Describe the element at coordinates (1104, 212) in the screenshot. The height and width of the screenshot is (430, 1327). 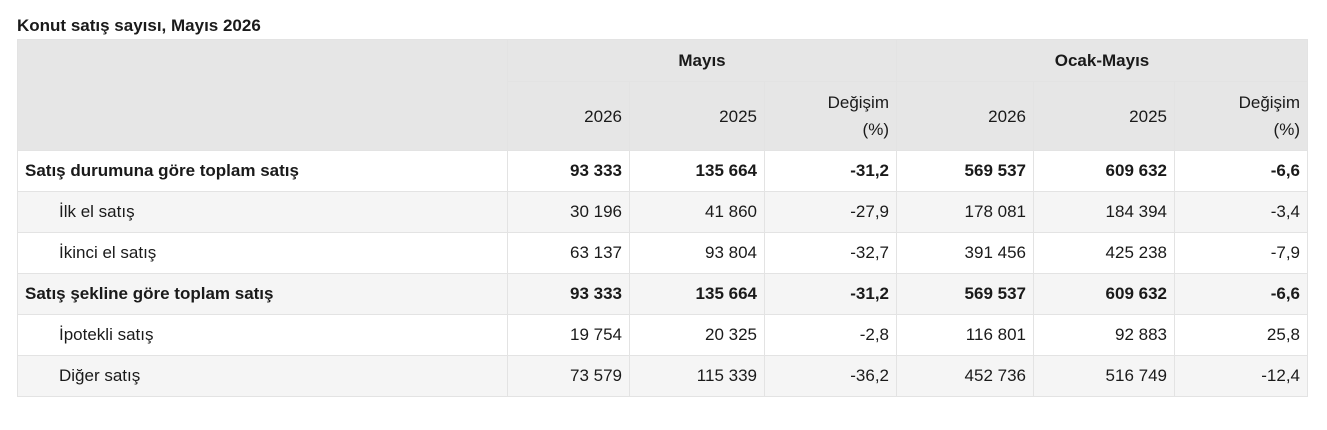
I see `cell-value: 184 394` at that location.